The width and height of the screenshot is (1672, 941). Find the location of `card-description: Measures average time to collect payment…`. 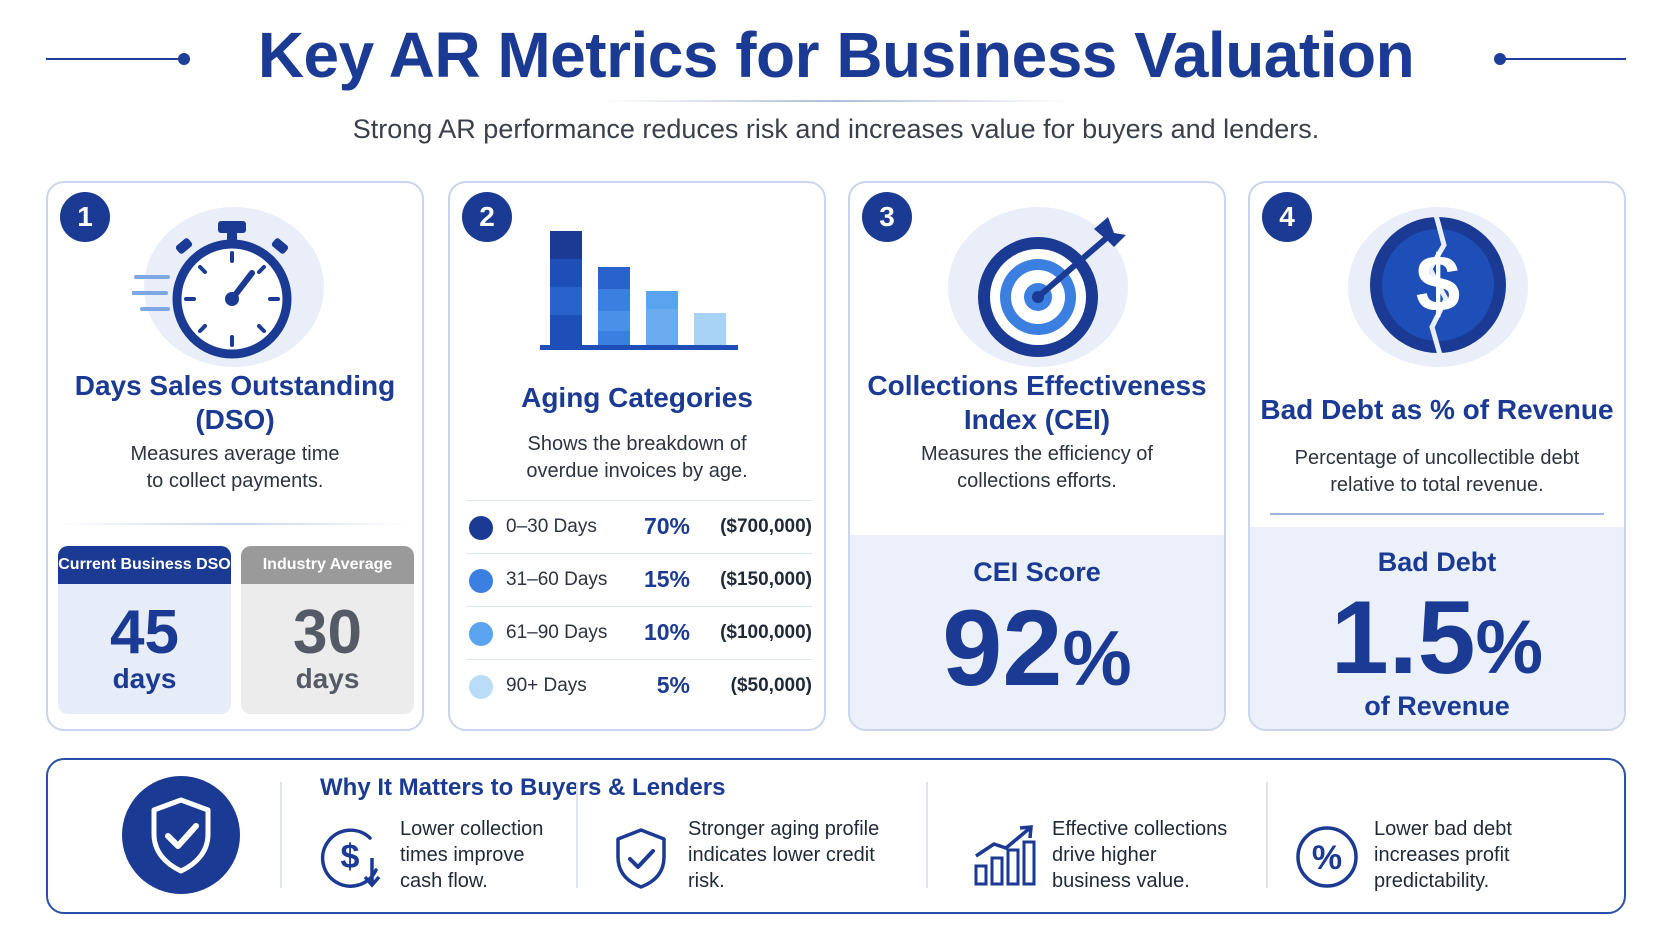

card-description: Measures average time to collect payment… is located at coordinates (235, 468).